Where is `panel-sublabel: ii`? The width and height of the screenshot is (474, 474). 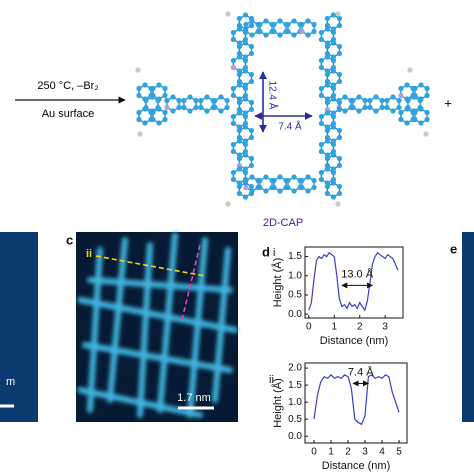 panel-sublabel: ii is located at coordinates (271, 380).